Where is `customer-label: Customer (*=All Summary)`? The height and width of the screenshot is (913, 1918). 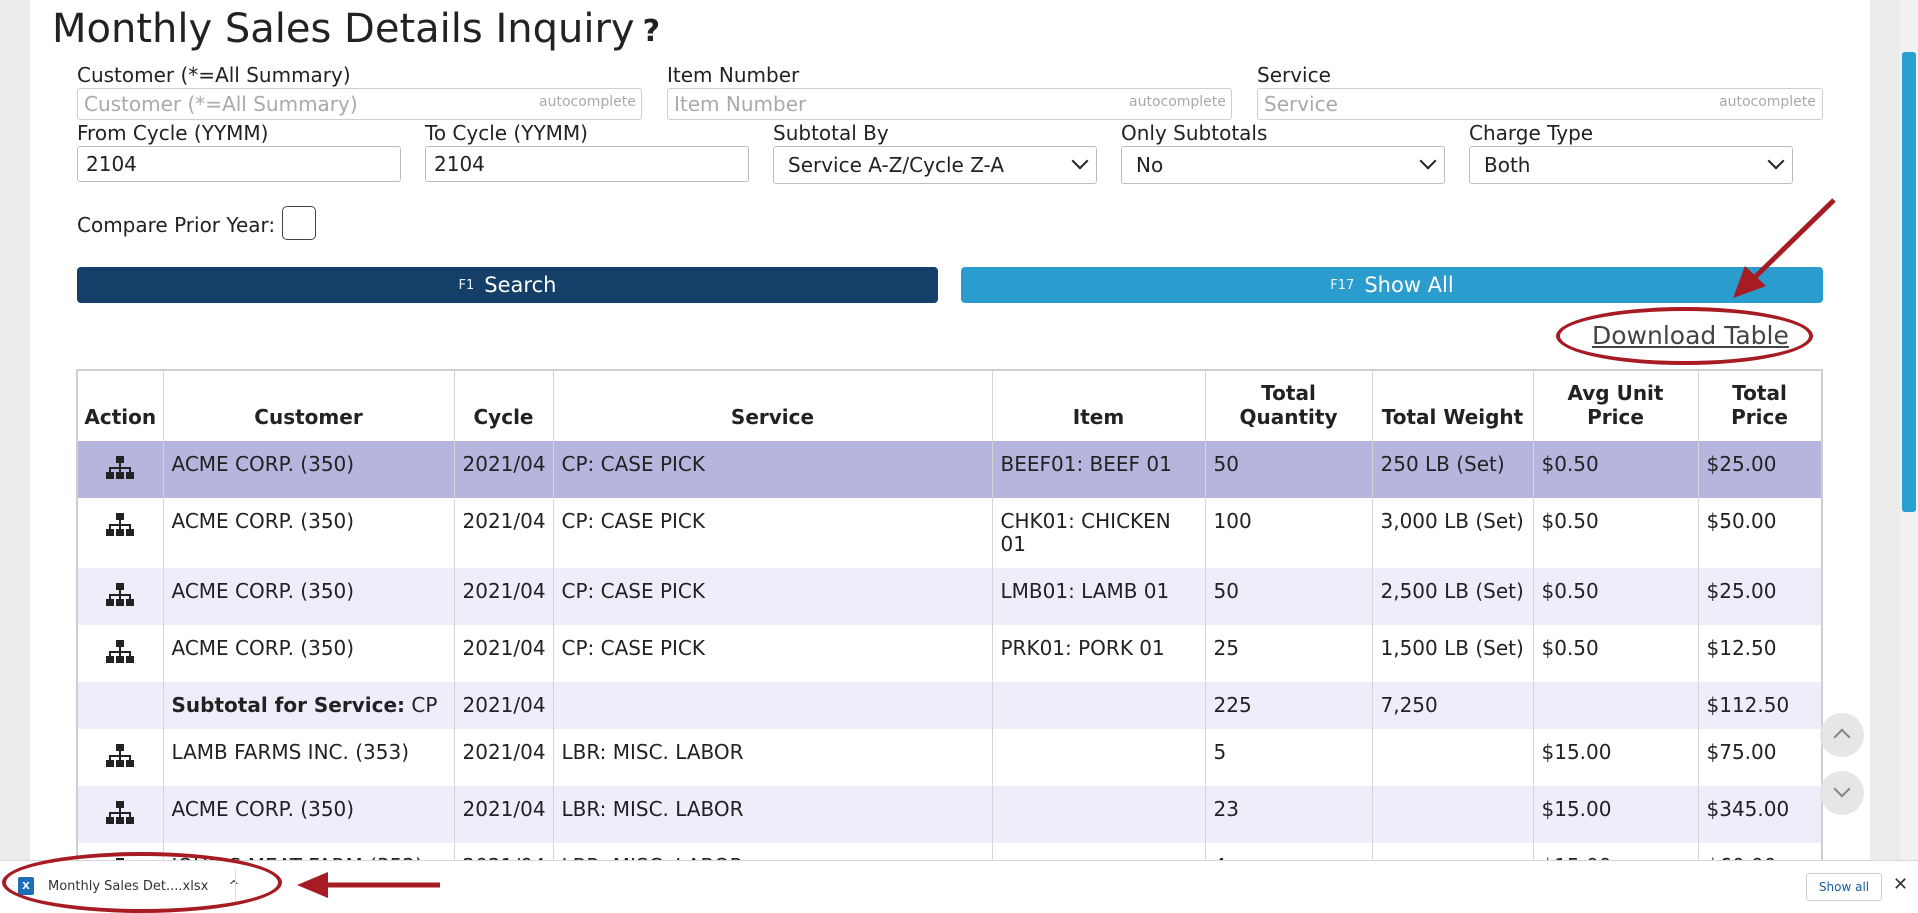 customer-label: Customer (*=All Summary) is located at coordinates (214, 75).